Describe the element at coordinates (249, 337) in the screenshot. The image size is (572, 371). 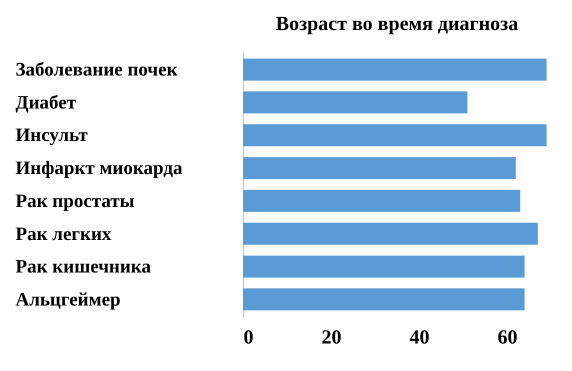
I see `x-tick-label: 0` at that location.